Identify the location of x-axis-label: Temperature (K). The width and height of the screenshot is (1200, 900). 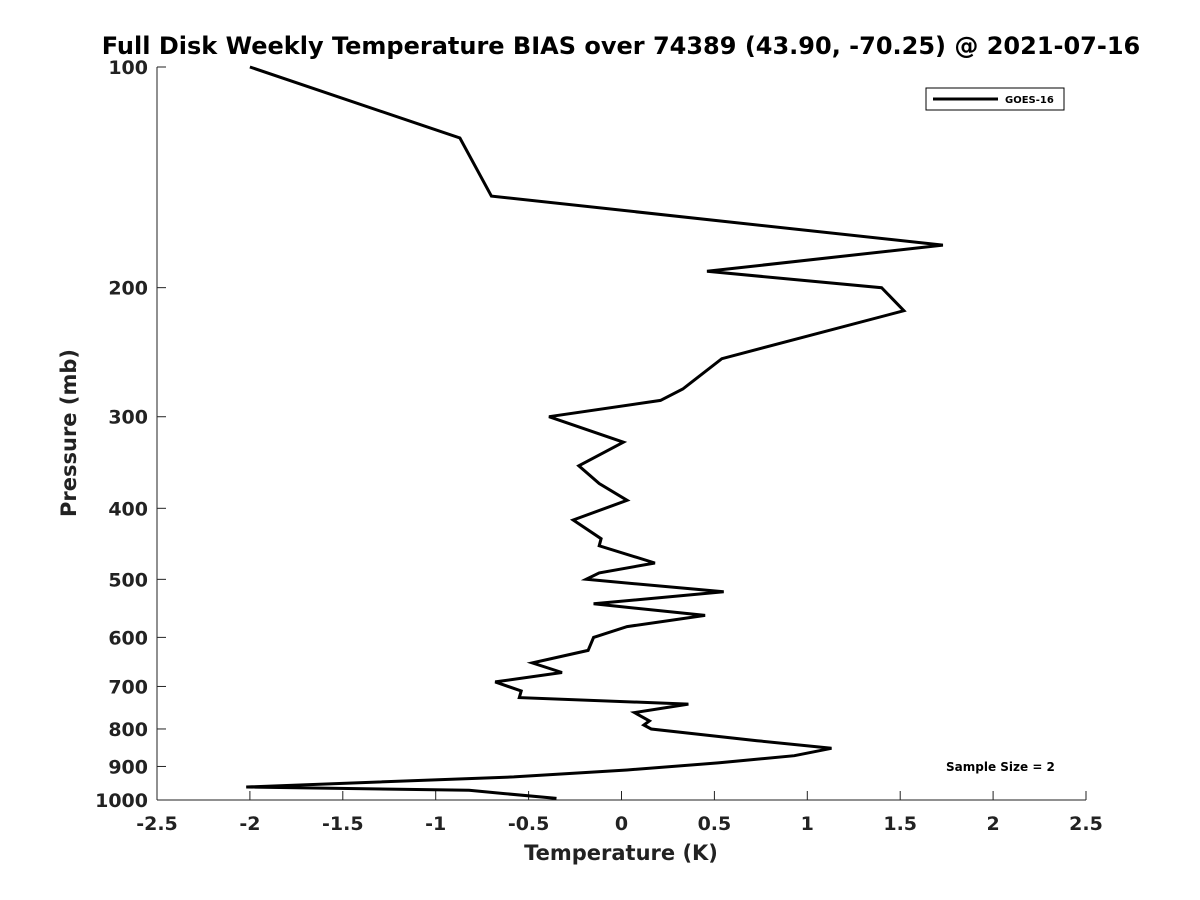
(621, 853).